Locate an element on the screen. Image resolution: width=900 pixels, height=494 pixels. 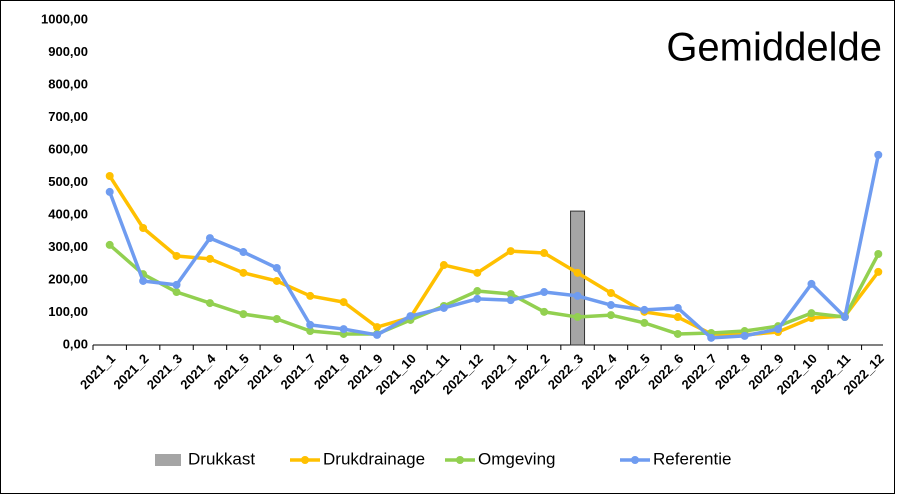
y-tick-label: 500,00 is located at coordinates (68, 181).